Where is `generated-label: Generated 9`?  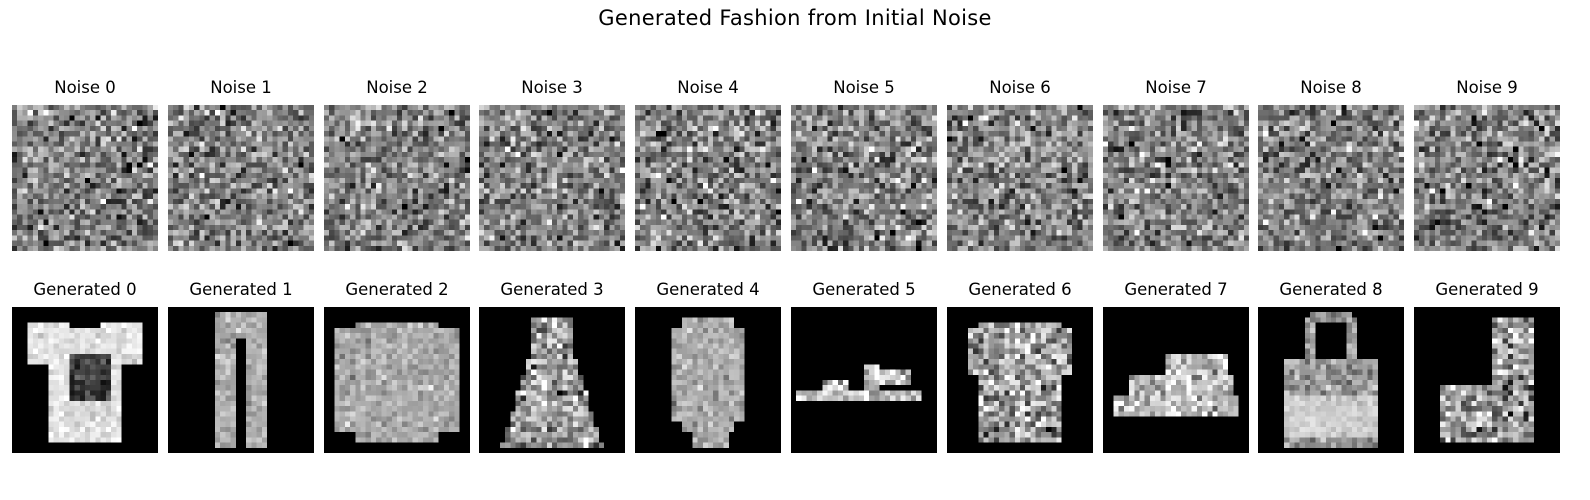
generated-label: Generated 9 is located at coordinates (1487, 289).